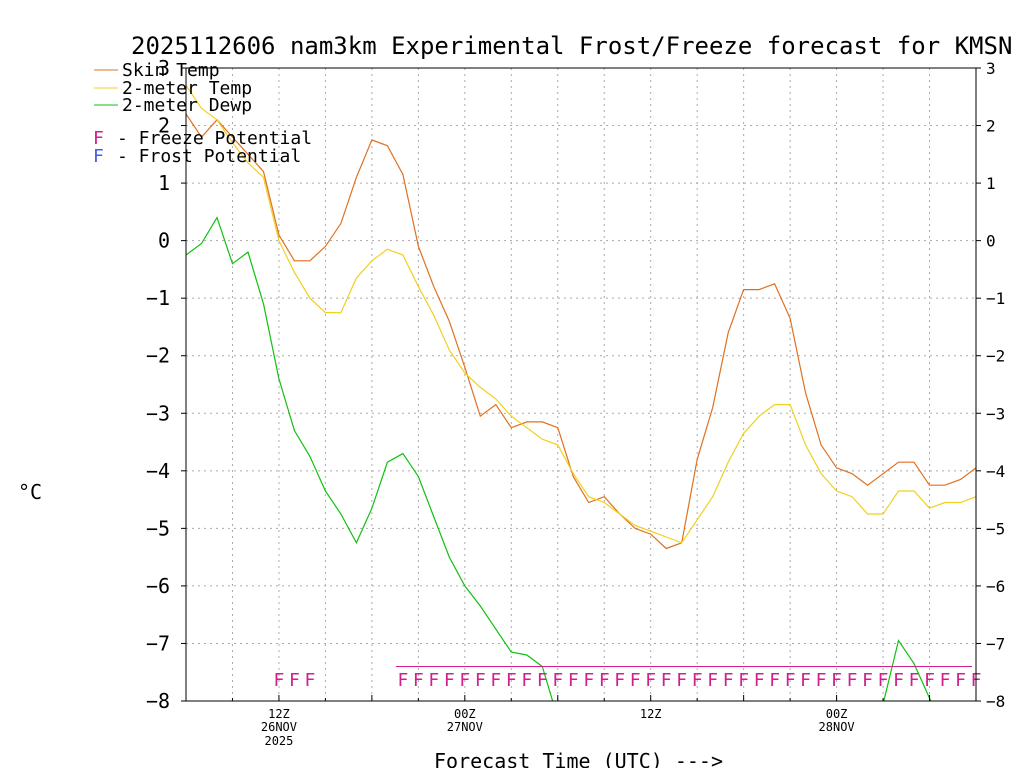 This screenshot has width=1024, height=768. I want to click on y-tick-label-left: 3, so click(164, 68).